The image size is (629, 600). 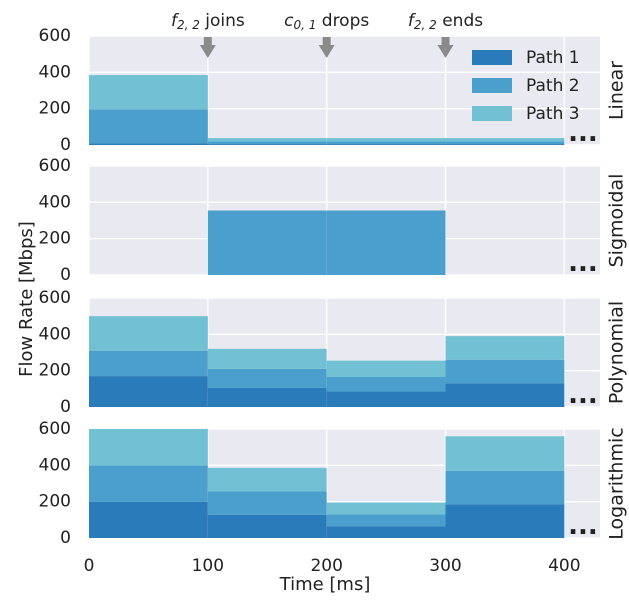 I want to click on x-axis: 0 100 200 300 400, so click(x=332, y=566).